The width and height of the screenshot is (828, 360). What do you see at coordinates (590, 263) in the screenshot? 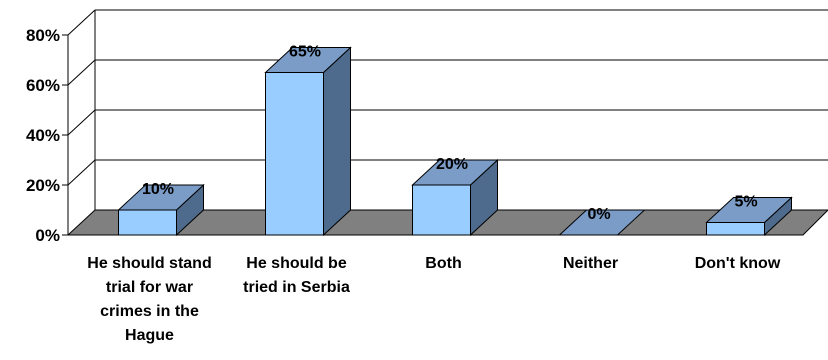
I see `x-tick-label: Neither` at bounding box center [590, 263].